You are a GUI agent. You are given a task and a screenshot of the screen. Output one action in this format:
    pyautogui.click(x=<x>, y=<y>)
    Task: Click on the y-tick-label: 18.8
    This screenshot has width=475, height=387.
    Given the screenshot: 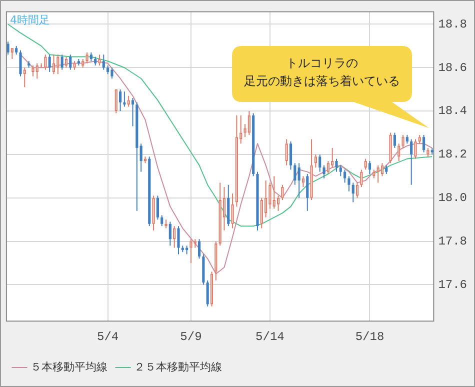 What is the action you would take?
    pyautogui.click(x=453, y=24)
    